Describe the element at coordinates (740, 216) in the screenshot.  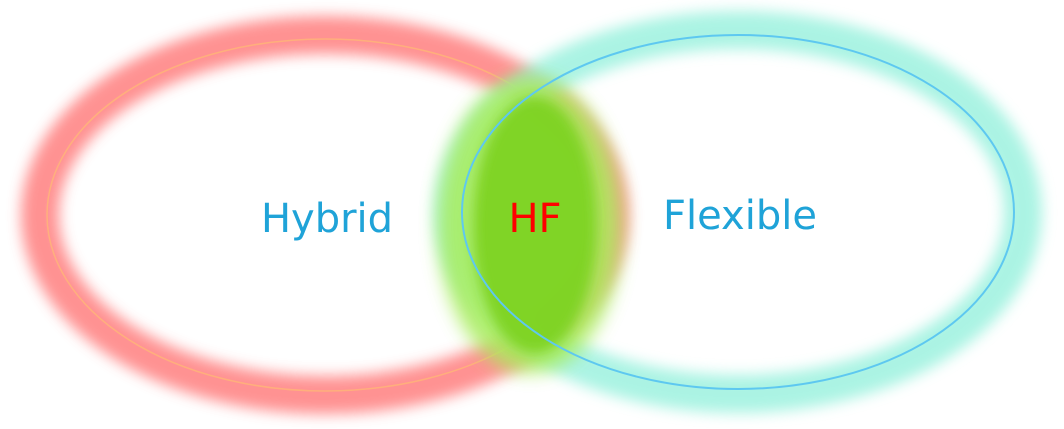
I see `flexible-label: Flexible` at that location.